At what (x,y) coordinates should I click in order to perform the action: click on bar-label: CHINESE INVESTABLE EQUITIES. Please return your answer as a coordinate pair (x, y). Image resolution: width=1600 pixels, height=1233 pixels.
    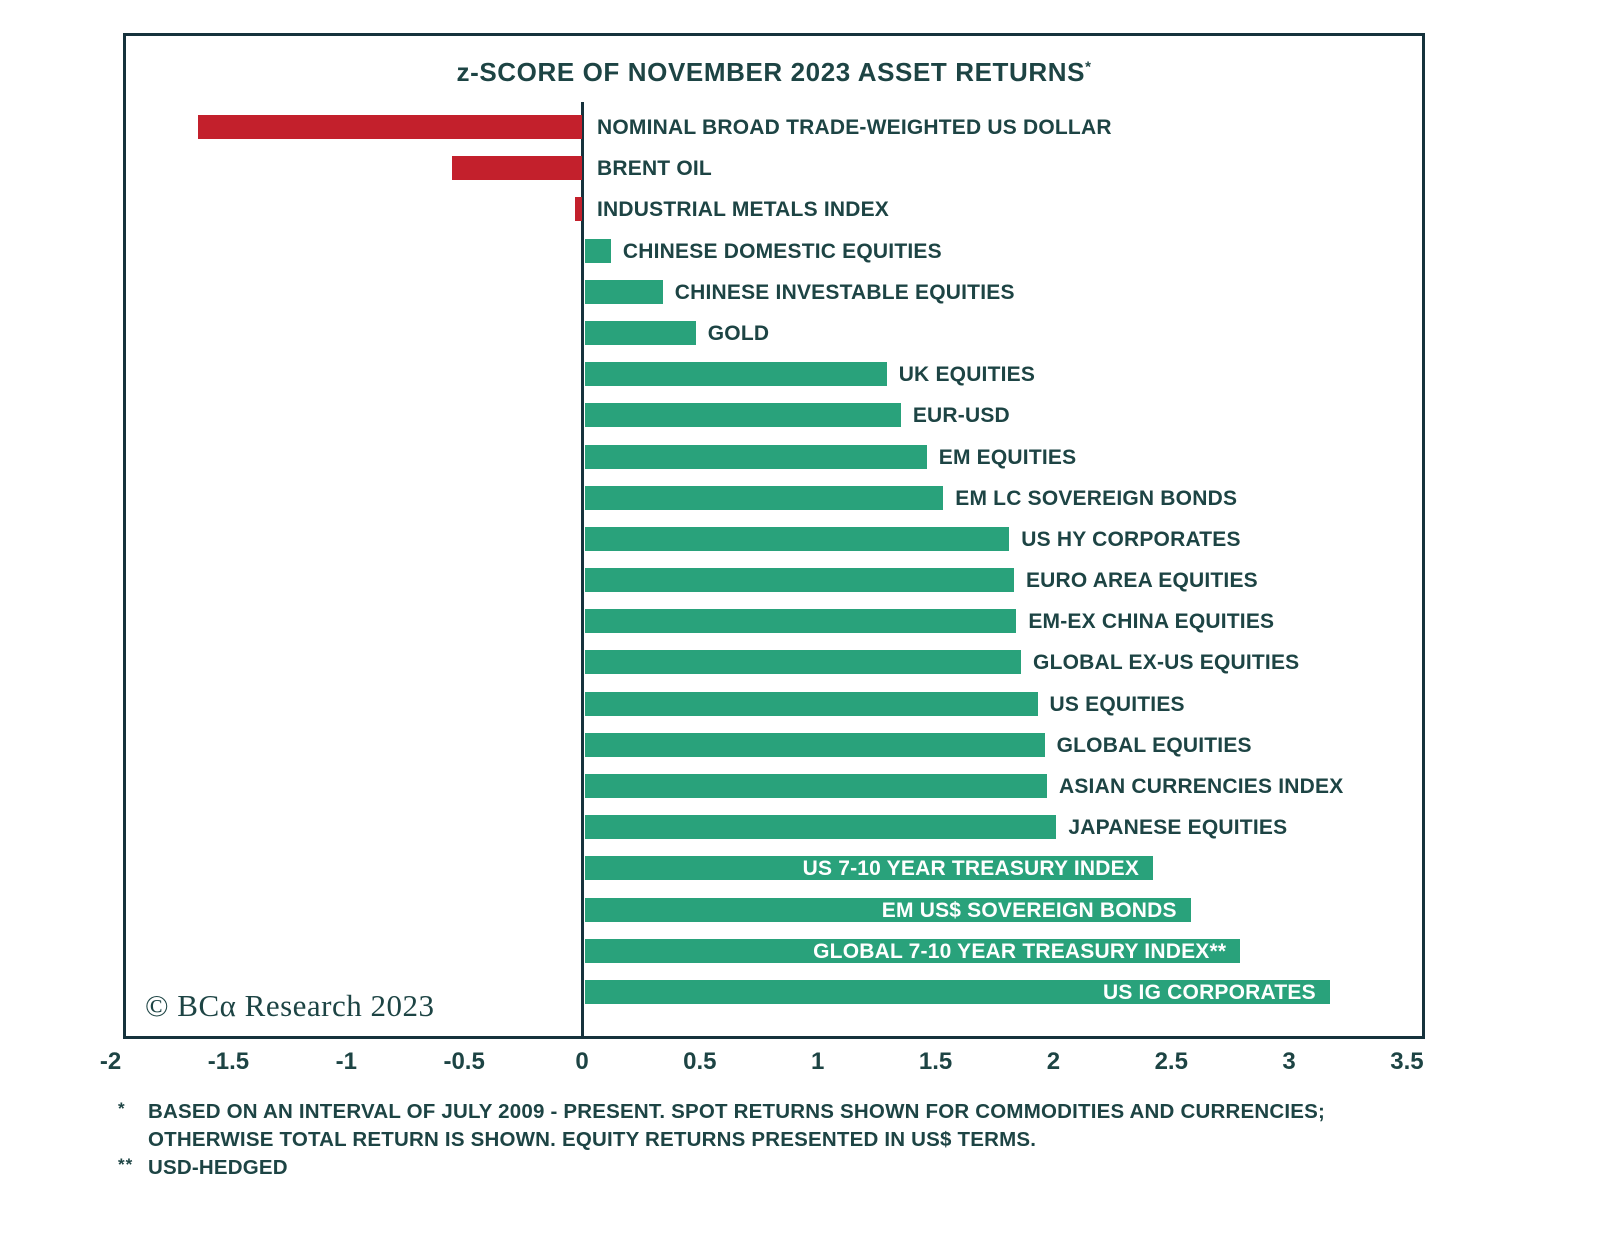
    Looking at the image, I should click on (844, 292).